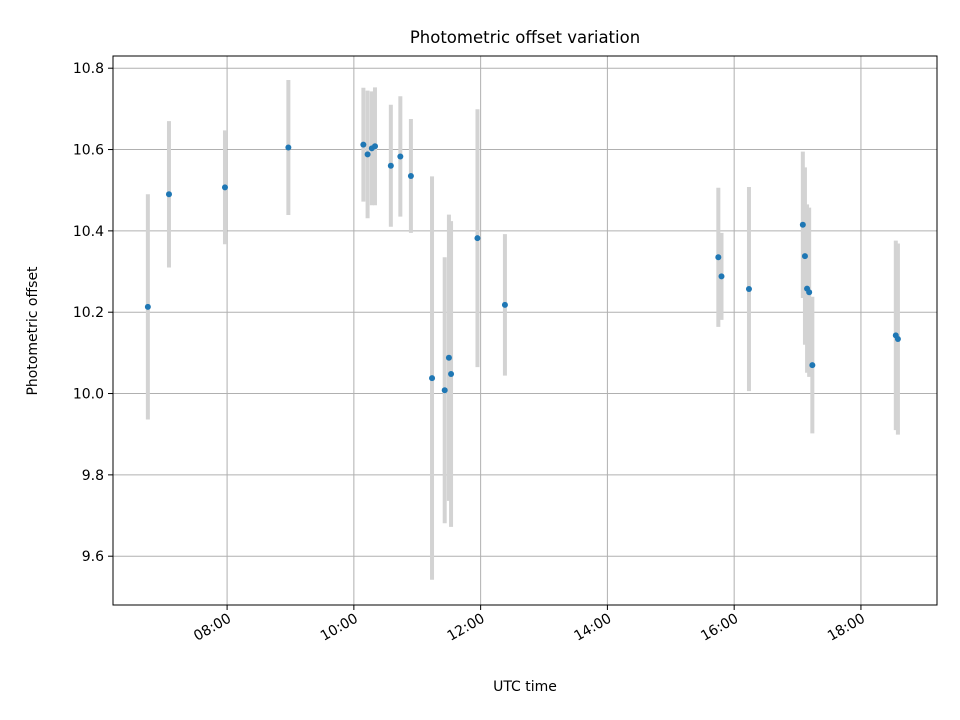  Describe the element at coordinates (88, 69) in the screenshot. I see `y-tick-label: 10.8` at that location.